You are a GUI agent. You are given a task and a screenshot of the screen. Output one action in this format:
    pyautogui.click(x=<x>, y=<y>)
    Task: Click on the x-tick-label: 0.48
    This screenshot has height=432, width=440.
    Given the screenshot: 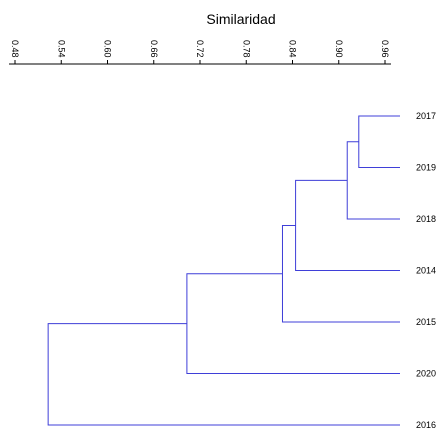 What is the action you would take?
    pyautogui.click(x=15, y=49)
    